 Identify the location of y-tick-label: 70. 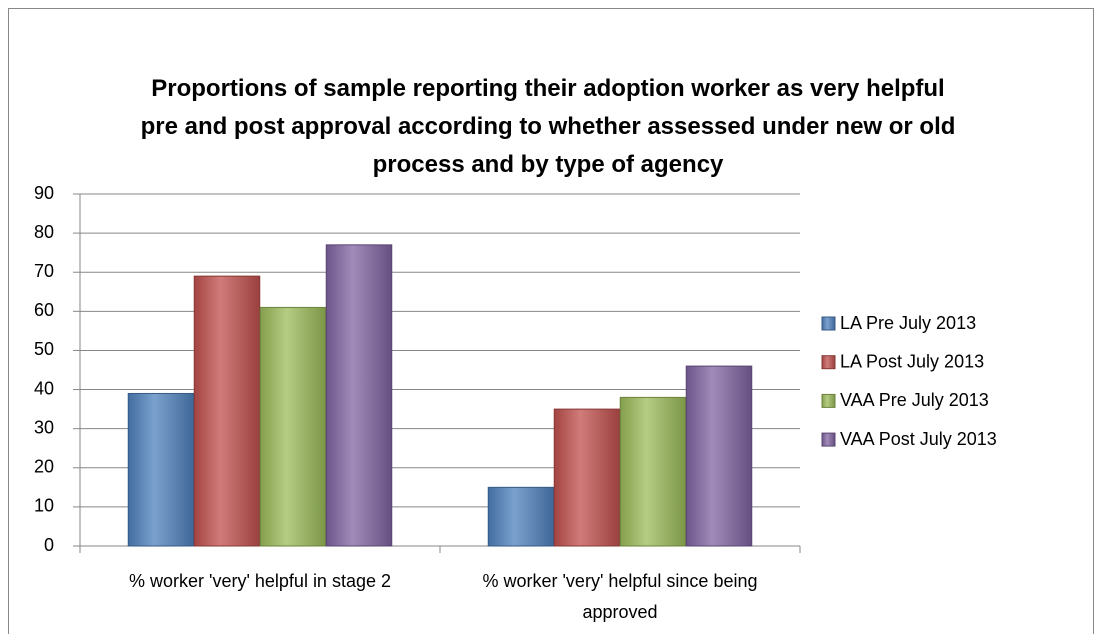
(44, 271).